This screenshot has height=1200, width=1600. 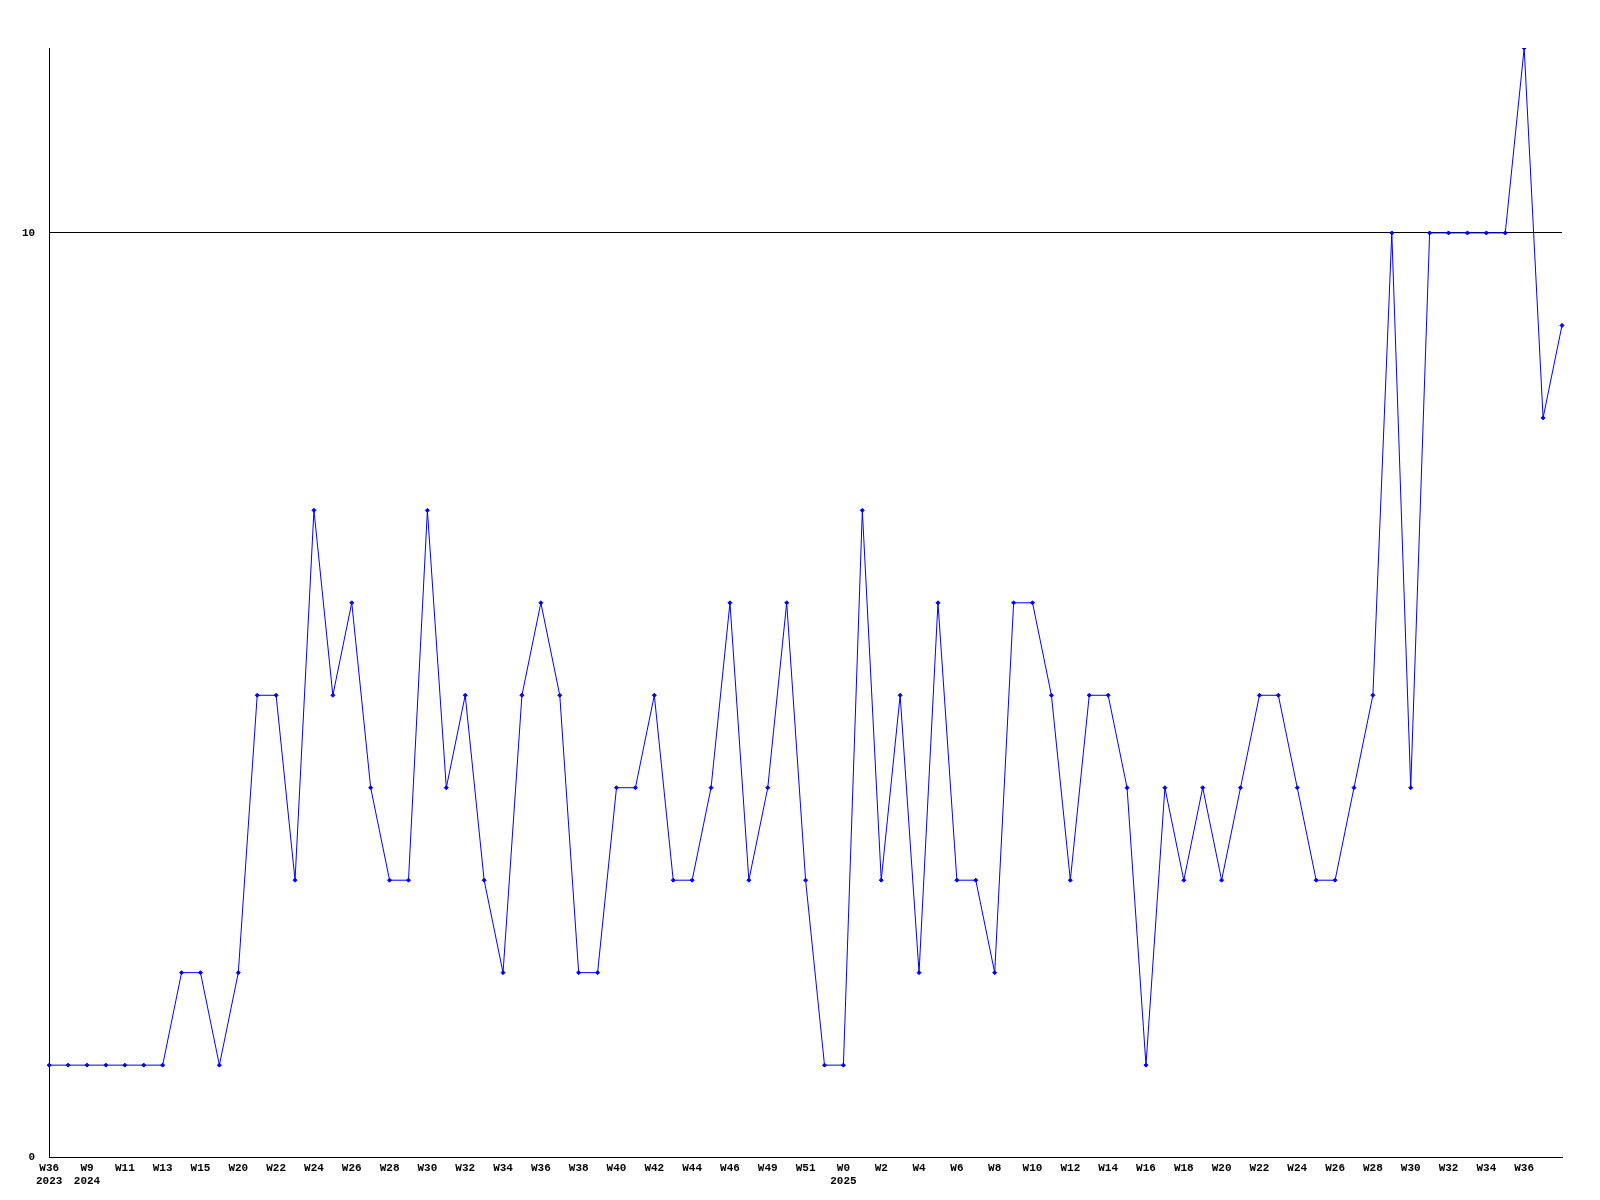 What do you see at coordinates (730, 1167) in the screenshot?
I see `x-tick-label: W46` at bounding box center [730, 1167].